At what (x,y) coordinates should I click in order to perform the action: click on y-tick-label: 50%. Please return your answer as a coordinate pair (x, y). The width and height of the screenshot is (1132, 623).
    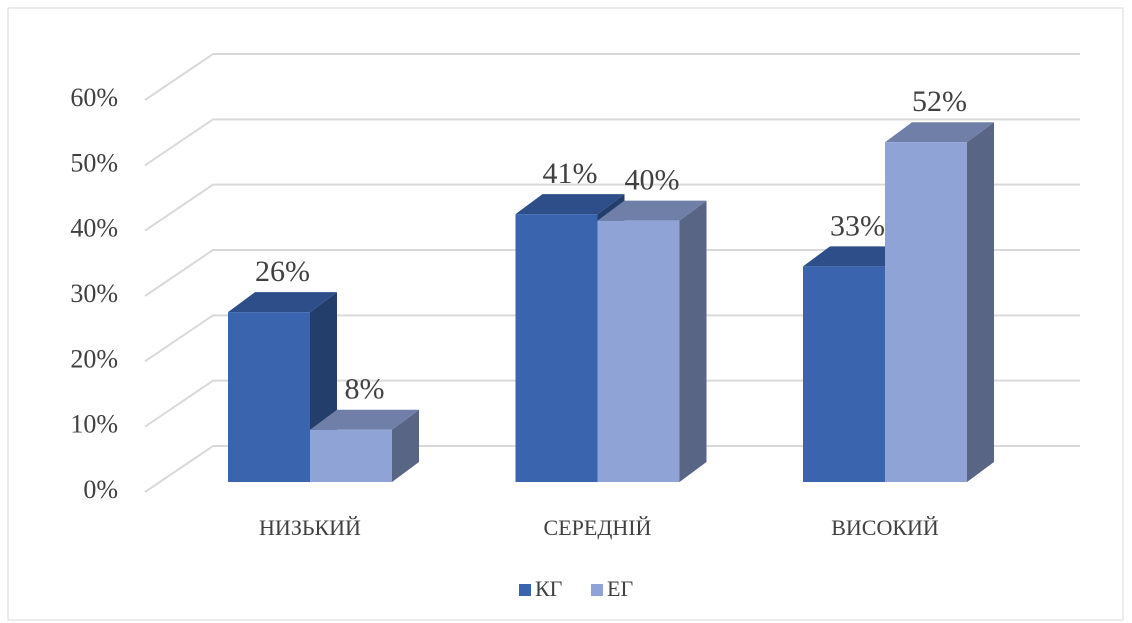
    Looking at the image, I should click on (94, 162).